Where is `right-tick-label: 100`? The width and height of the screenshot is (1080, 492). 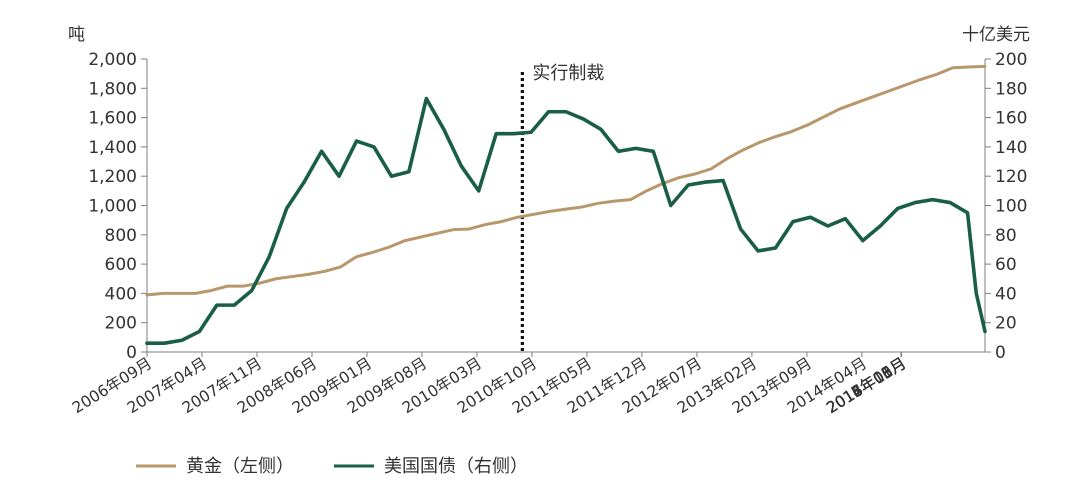 right-tick-label: 100 is located at coordinates (1011, 207).